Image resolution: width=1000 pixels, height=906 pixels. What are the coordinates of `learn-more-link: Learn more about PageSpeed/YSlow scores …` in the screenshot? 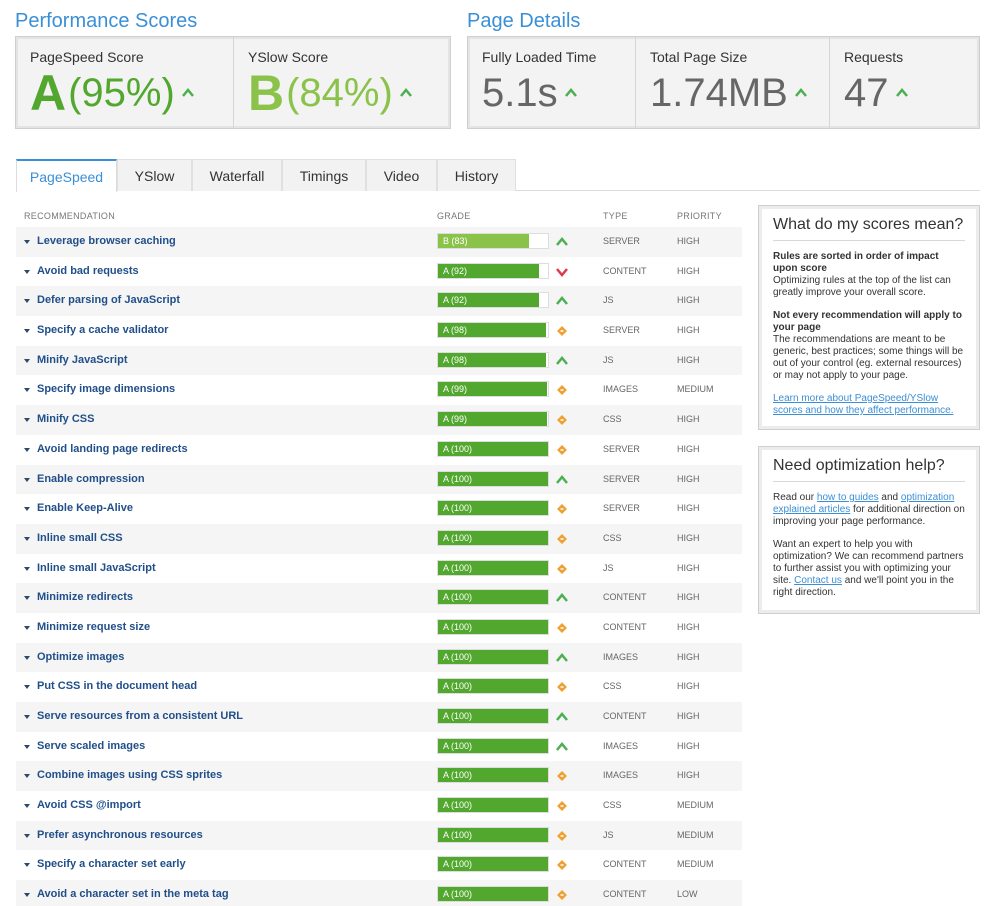 It's located at (863, 404).